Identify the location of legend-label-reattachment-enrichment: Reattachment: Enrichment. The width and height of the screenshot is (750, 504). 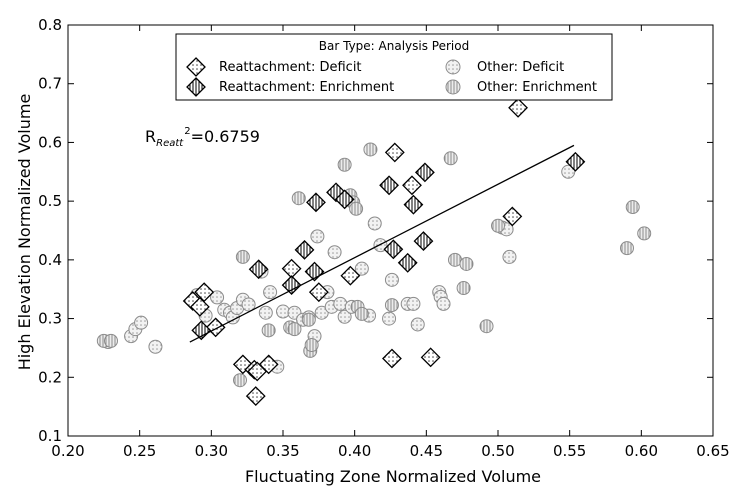
(306, 87).